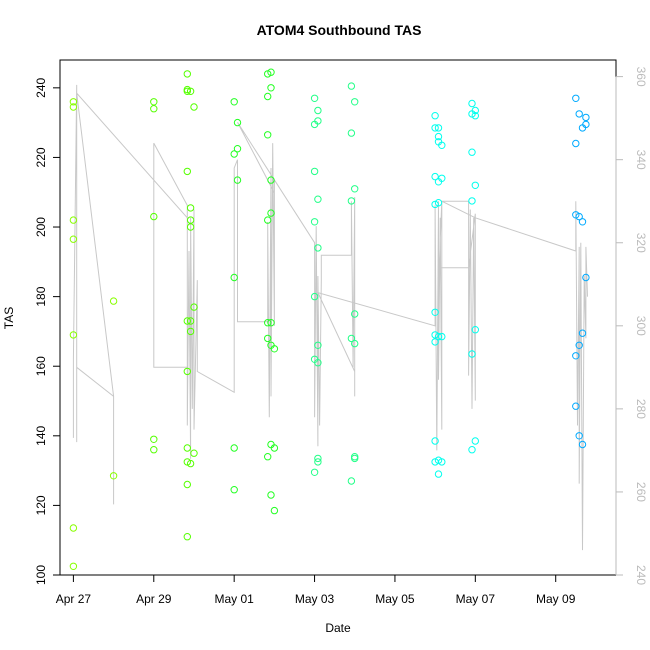  What do you see at coordinates (631, 326) in the screenshot?
I see `y-axis-right: 240 260 280 300 320 340 360` at bounding box center [631, 326].